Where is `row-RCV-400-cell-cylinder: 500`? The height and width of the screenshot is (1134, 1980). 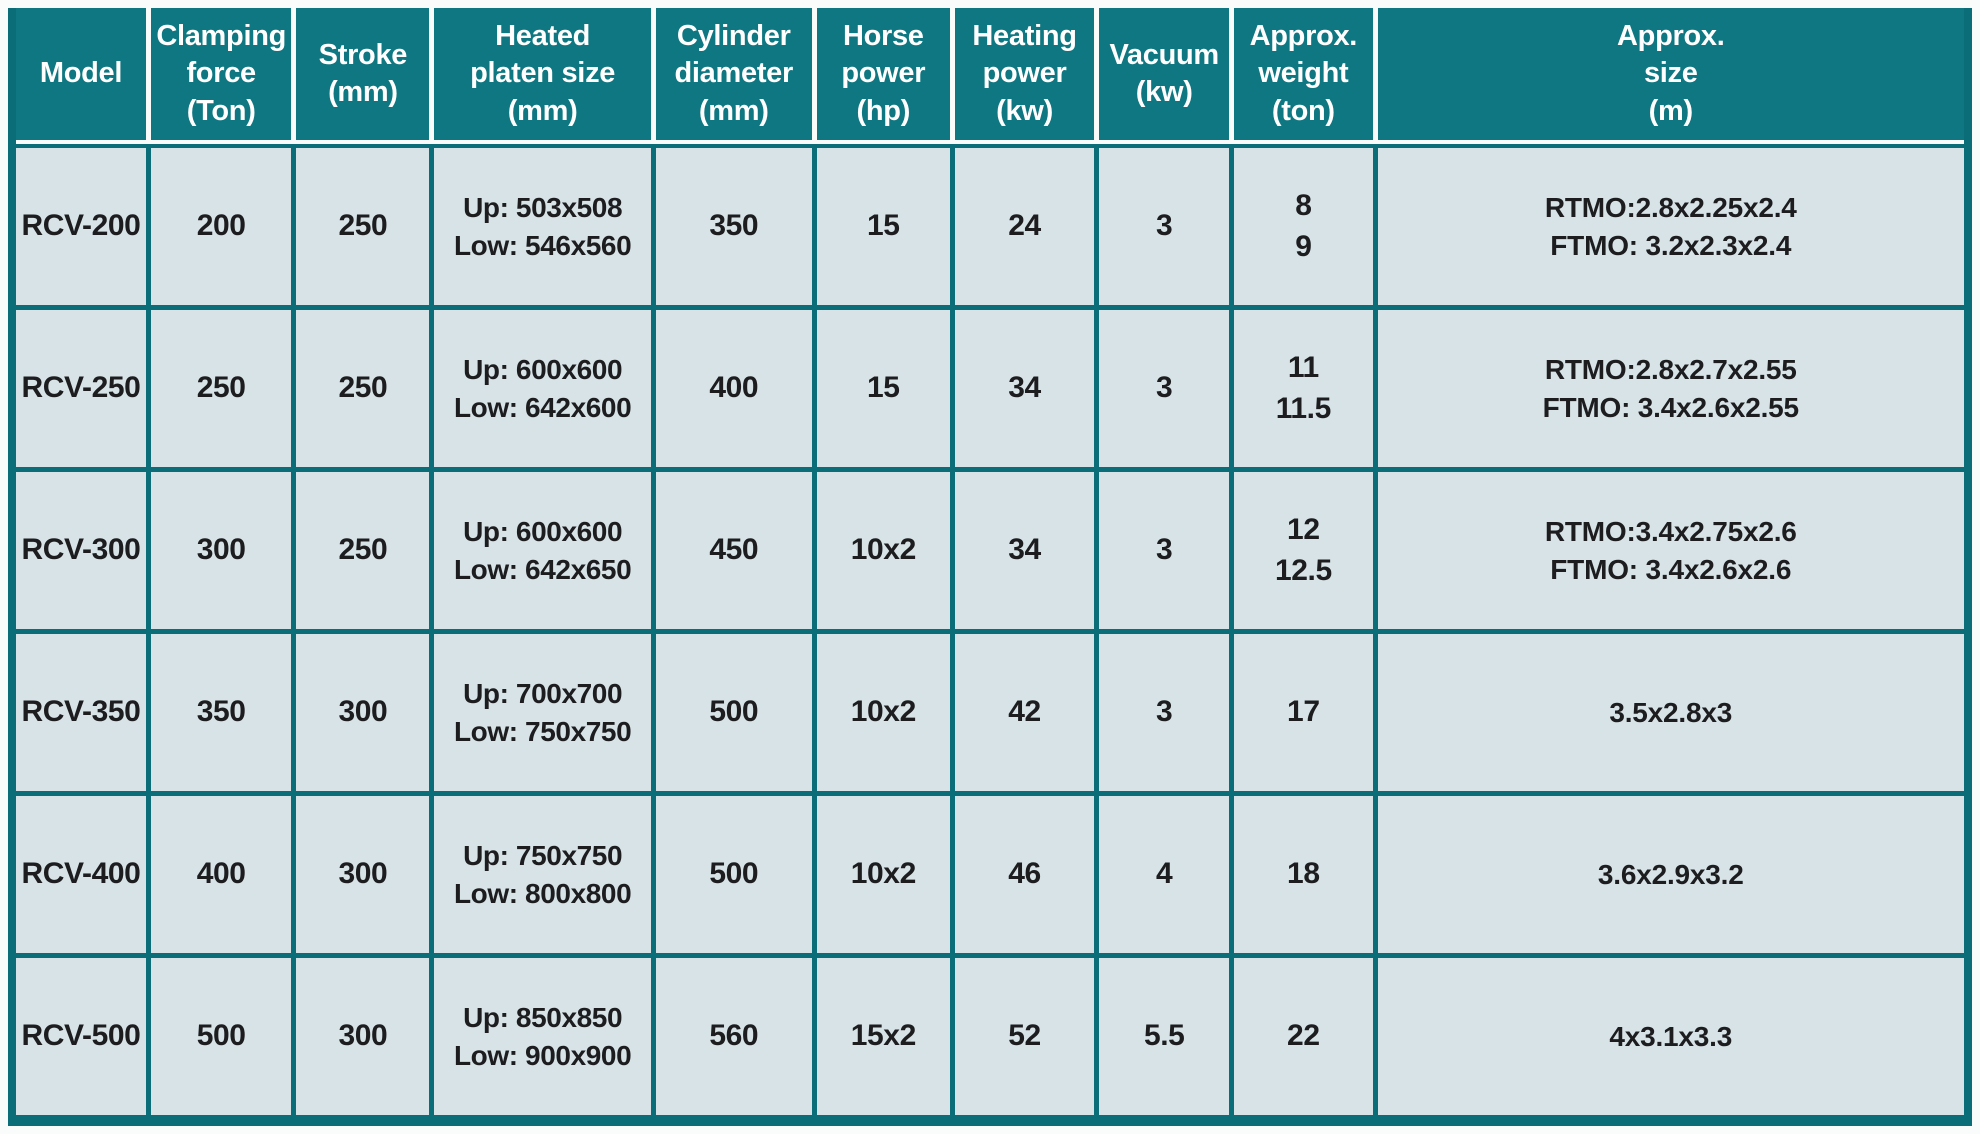 row-RCV-400-cell-cylinder: 500 is located at coordinates (733, 874).